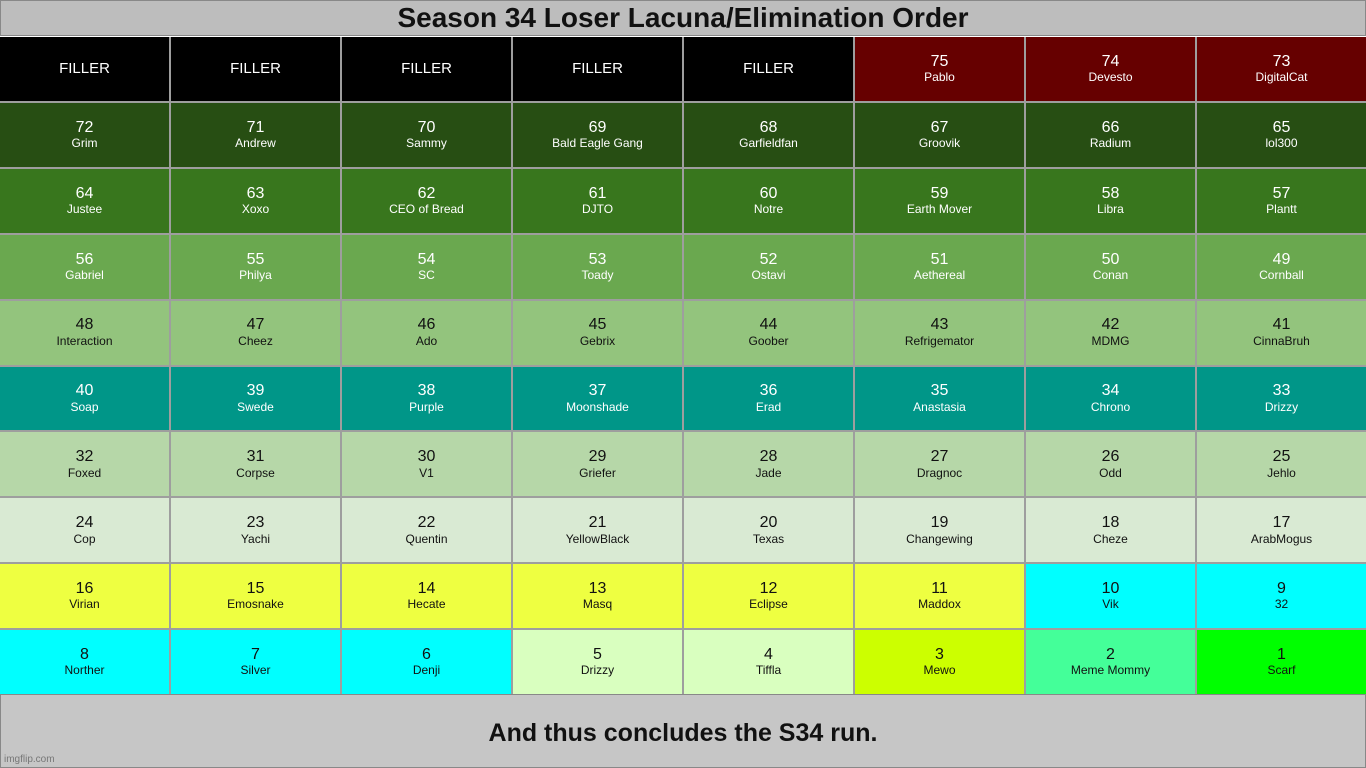  Describe the element at coordinates (597, 523) in the screenshot. I see `placement-number: 21` at that location.